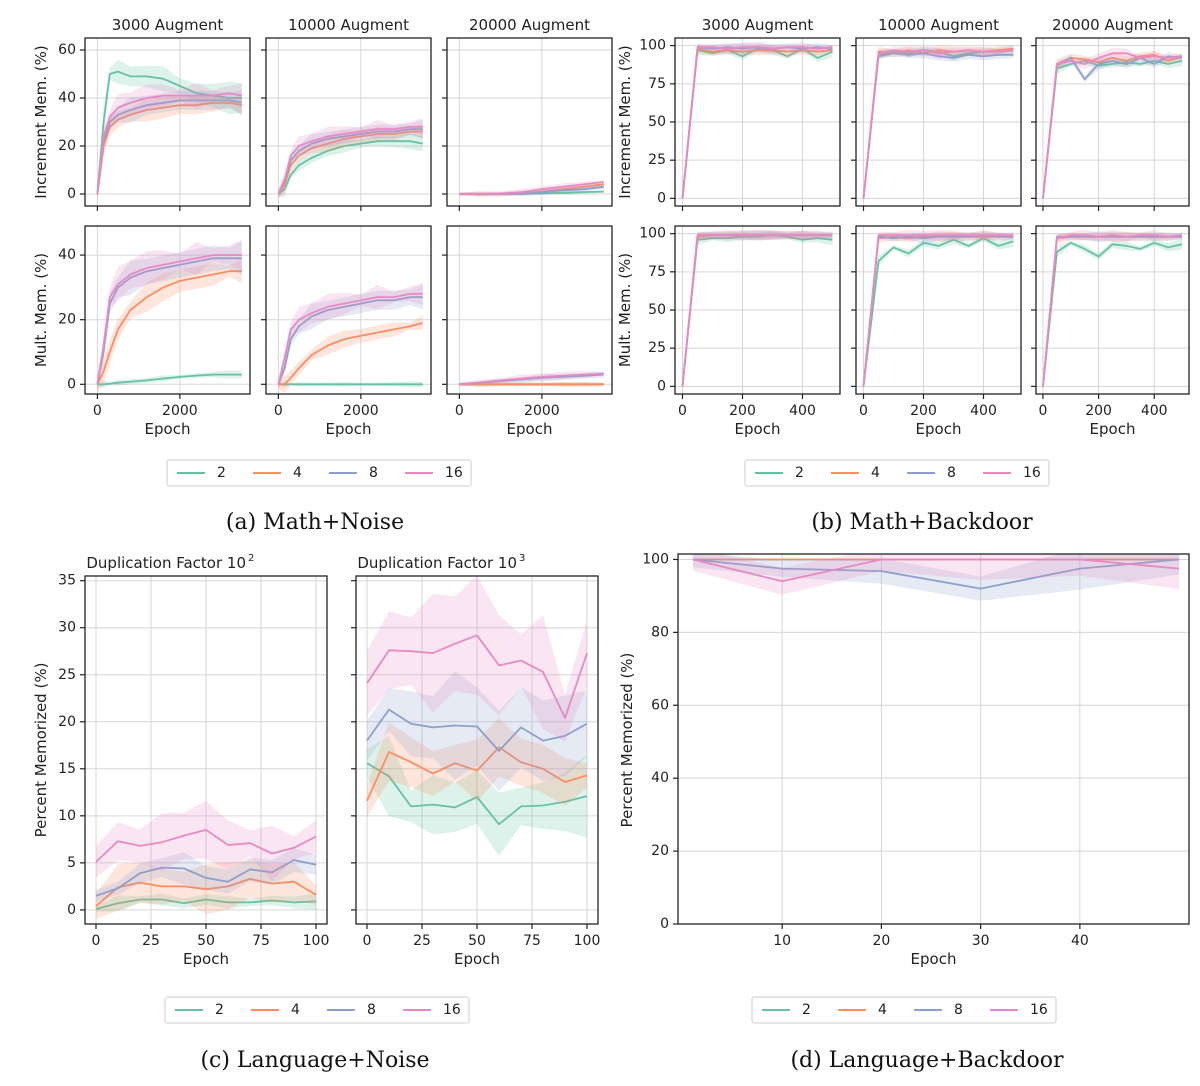 This screenshot has height=1086, width=1200. Describe the element at coordinates (315, 522) in the screenshot. I see `caption-a: (a) Math+Noise` at that location.